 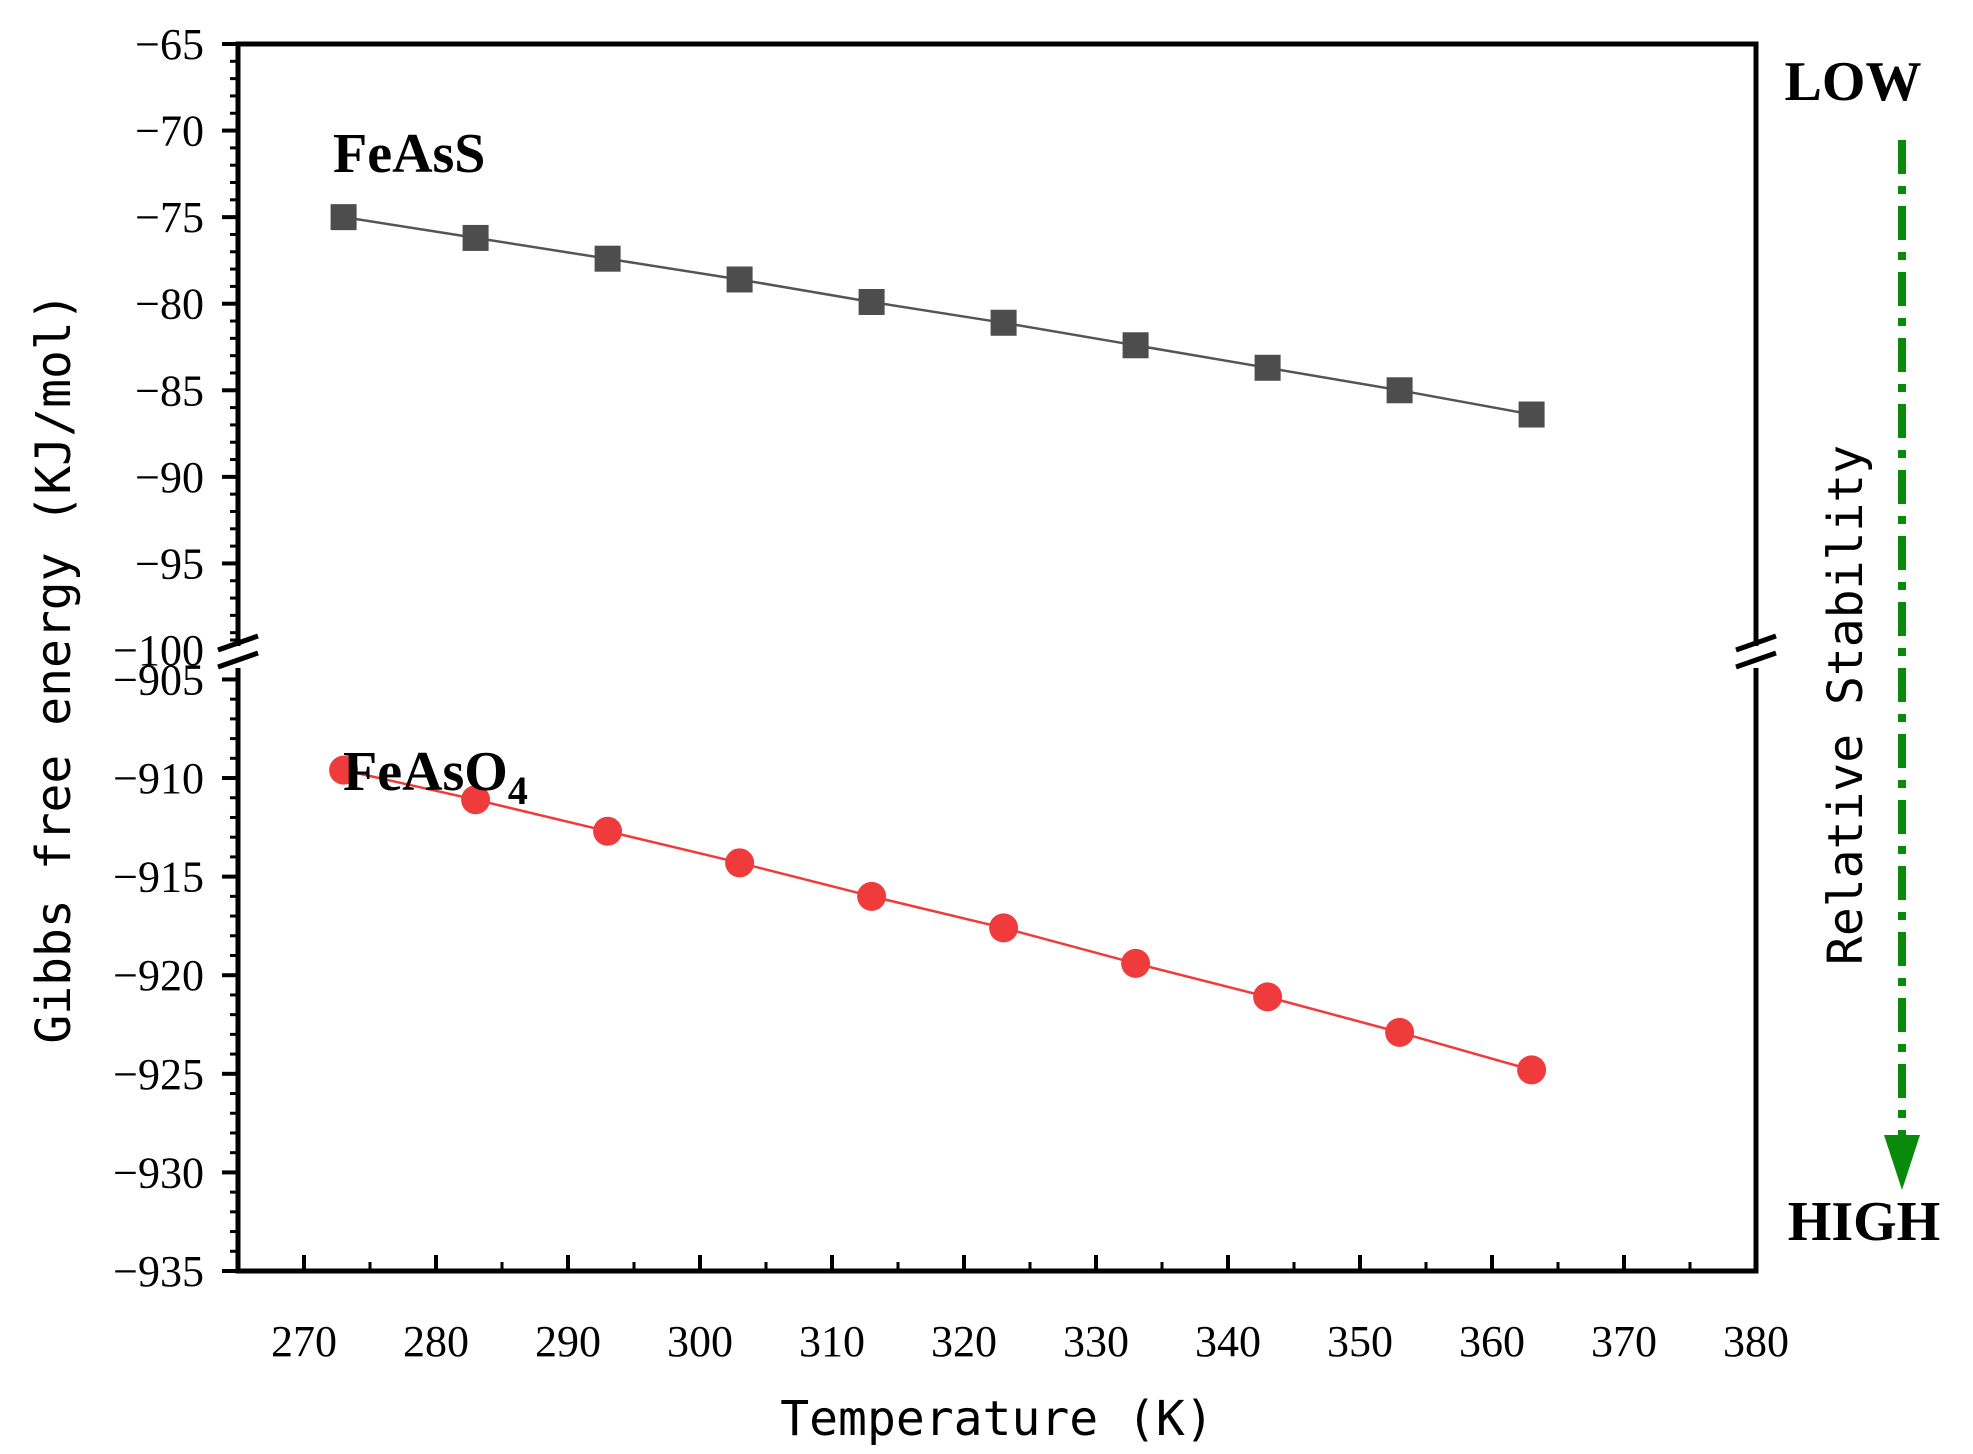 I want to click on y-tick-label-lower-4: −925, so click(x=158, y=1074).